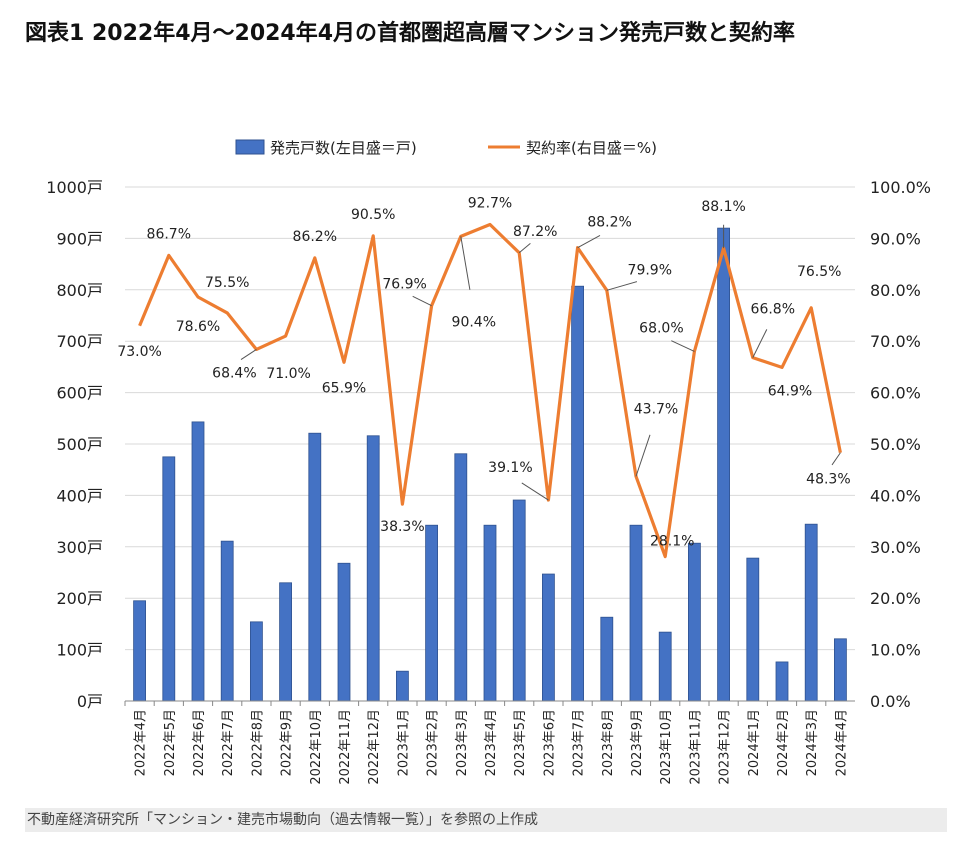  I want to click on x-tick-label: 2022年10月, so click(316, 747).